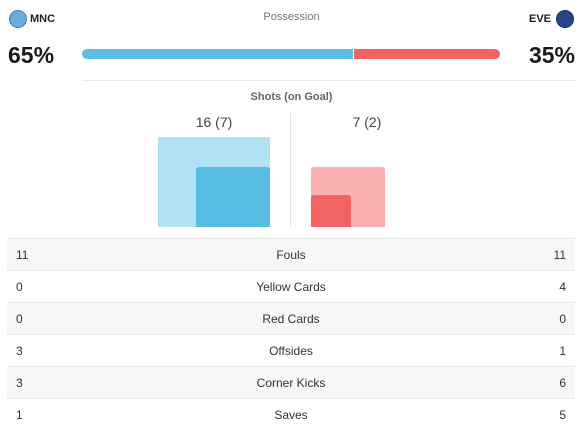 The image size is (583, 430). I want to click on divider, so click(328, 80).